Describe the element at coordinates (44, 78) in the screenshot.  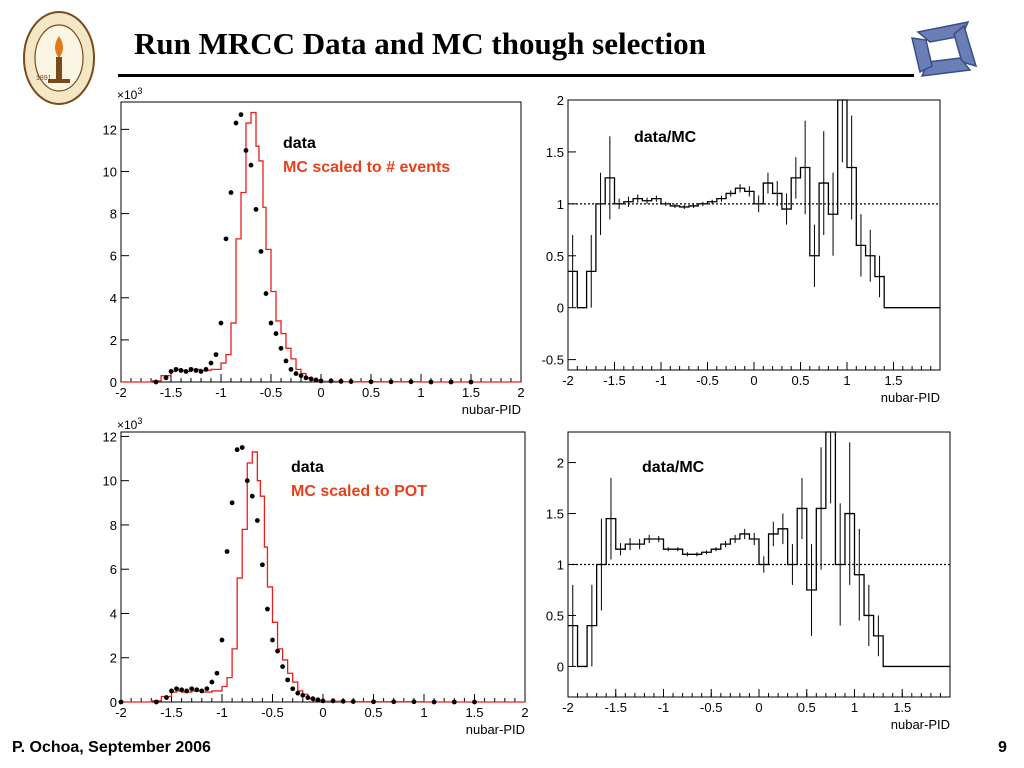
I see `seal-year: 1891` at that location.